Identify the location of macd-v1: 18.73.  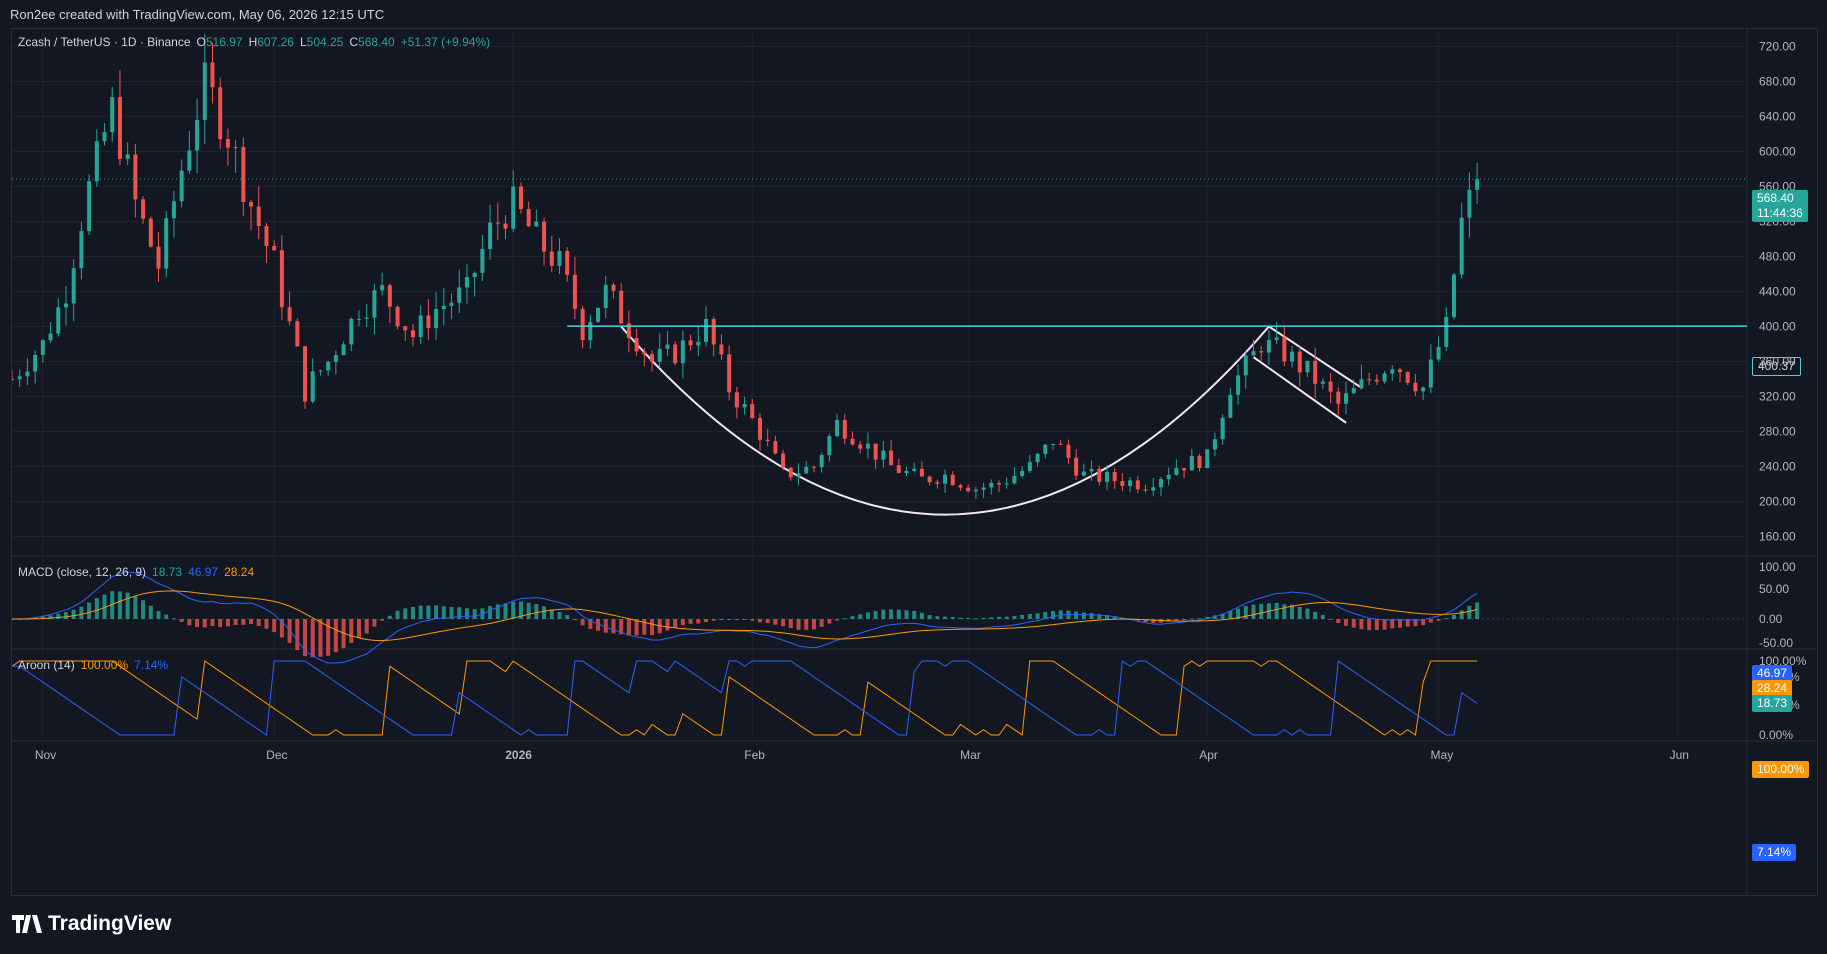
(167, 572).